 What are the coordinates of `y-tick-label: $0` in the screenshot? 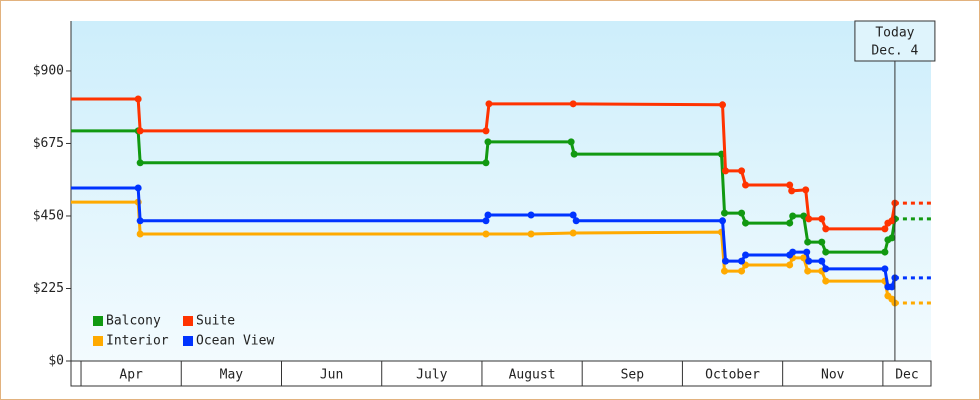 It's located at (56, 361).